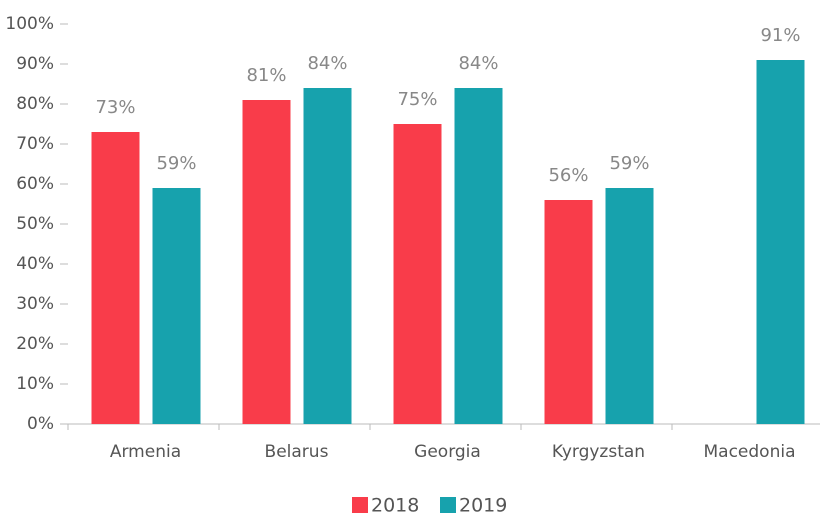  I want to click on x-tick-label: Georgia, so click(447, 452).